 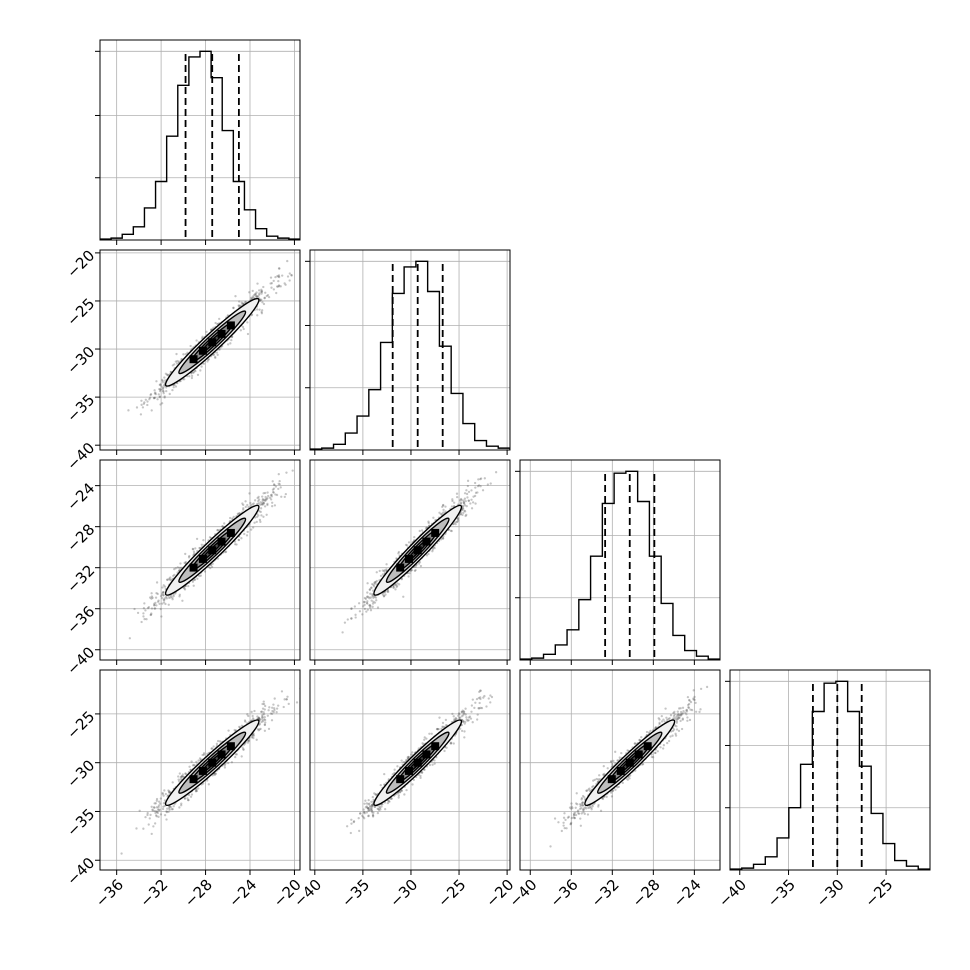 I want to click on y-tick-label: −36, so click(x=80, y=619).